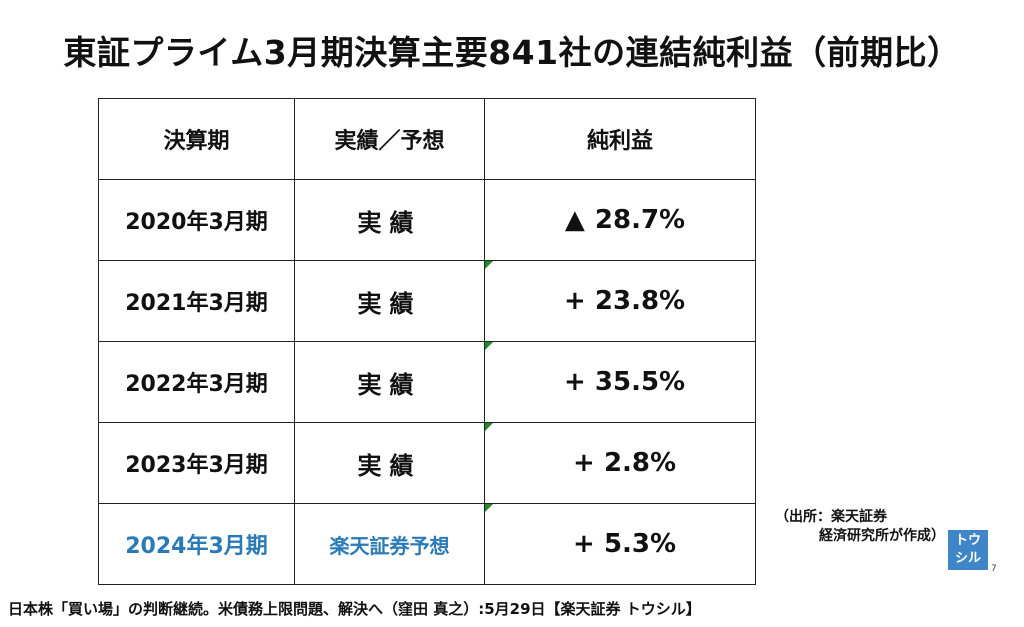 The height and width of the screenshot is (627, 1024). I want to click on header-kind: 実績／予想, so click(389, 139).